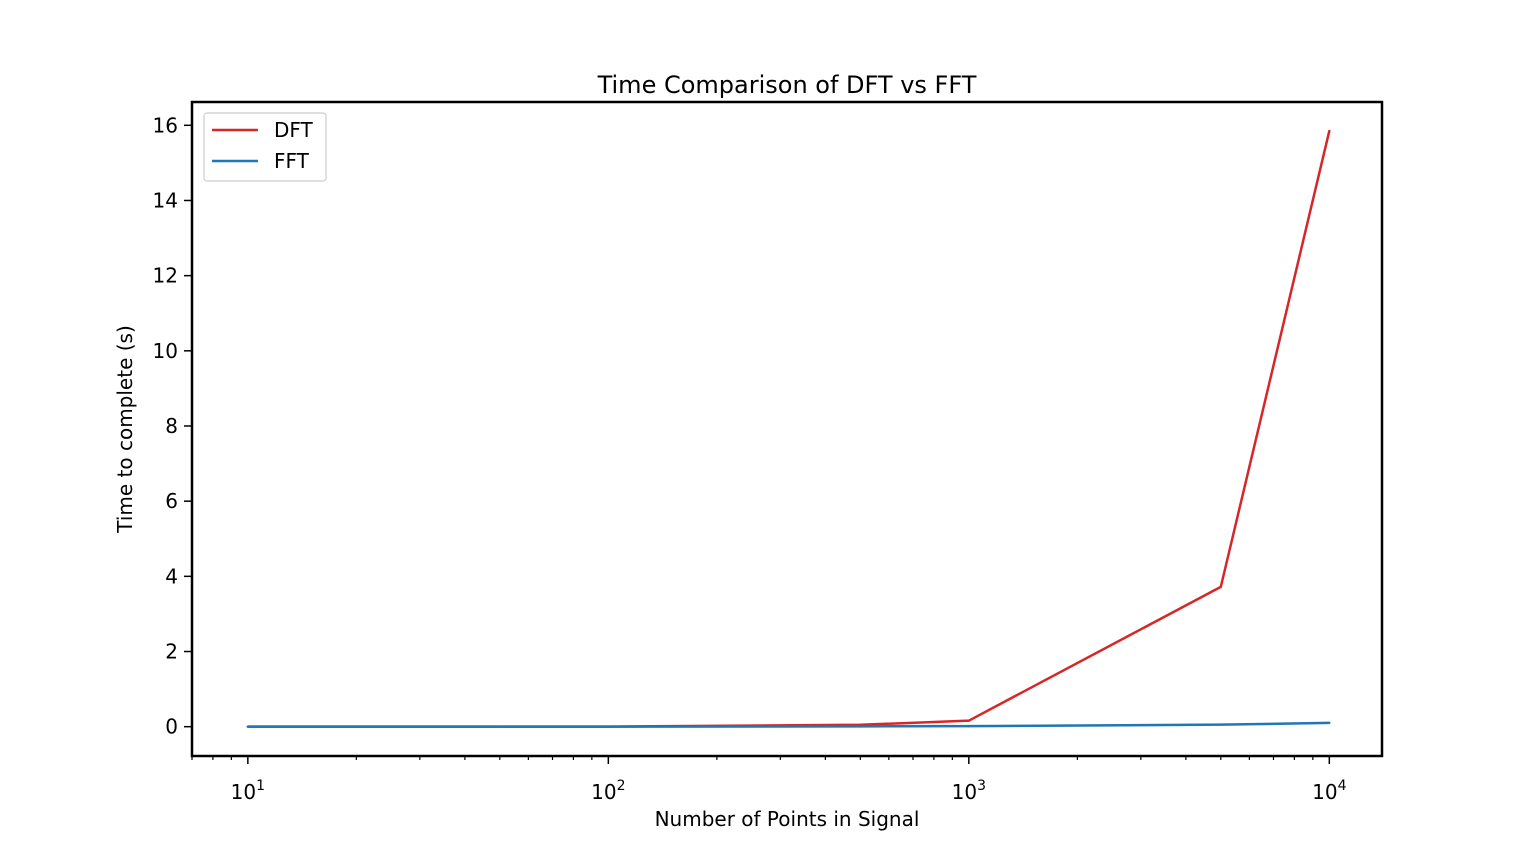 This screenshot has width=1536, height=850. What do you see at coordinates (171, 576) in the screenshot?
I see `y-tick-label: 4` at bounding box center [171, 576].